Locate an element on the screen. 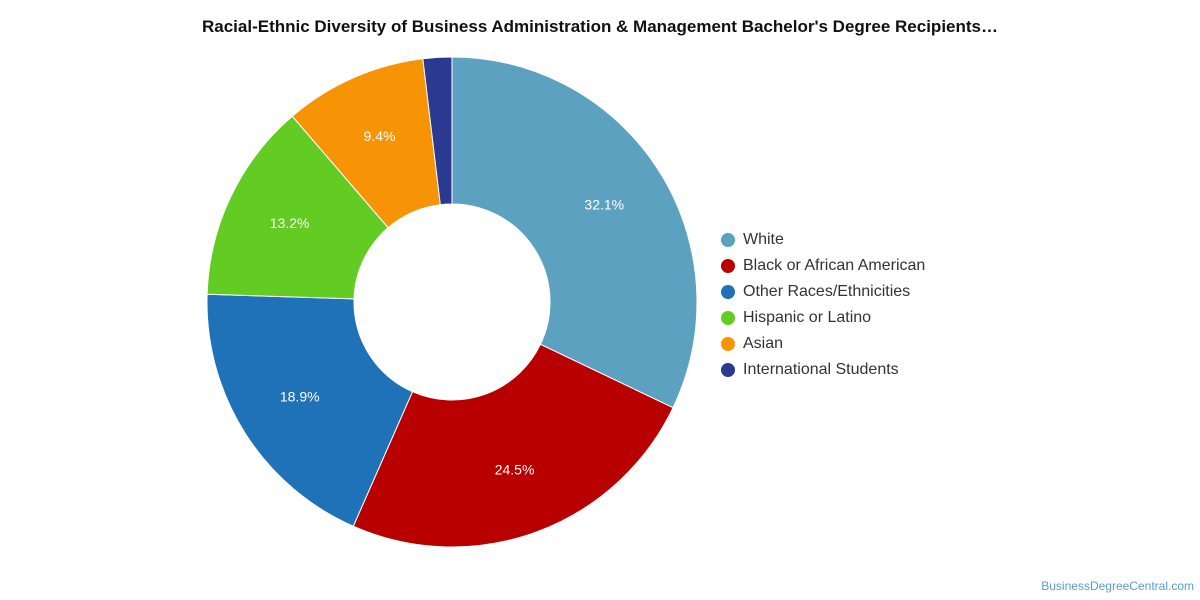  slice-value-label-hispanic-or-latino: 13.2% is located at coordinates (290, 223).